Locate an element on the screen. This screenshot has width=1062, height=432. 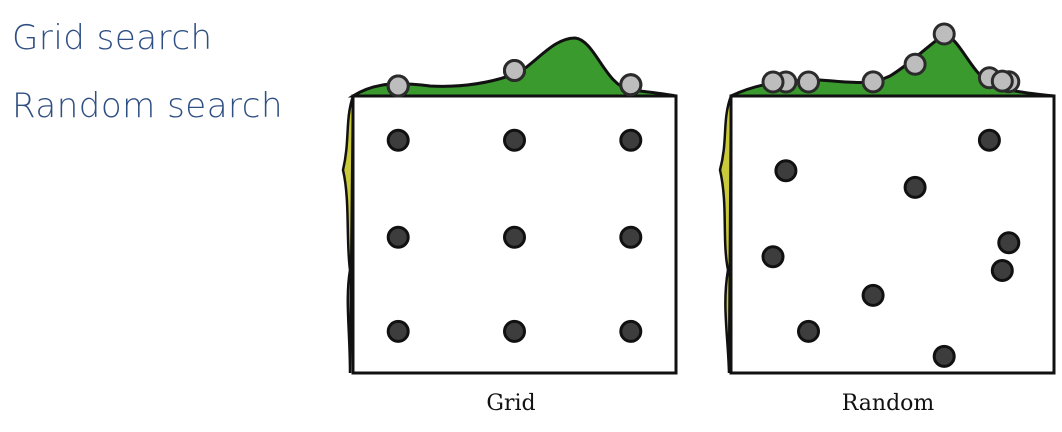
grid-points is located at coordinates (514, 235).